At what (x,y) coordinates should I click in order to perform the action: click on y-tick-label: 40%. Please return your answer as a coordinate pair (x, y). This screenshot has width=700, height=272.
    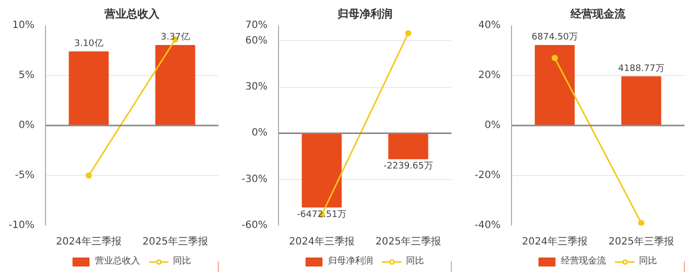
    Looking at the image, I should click on (489, 25).